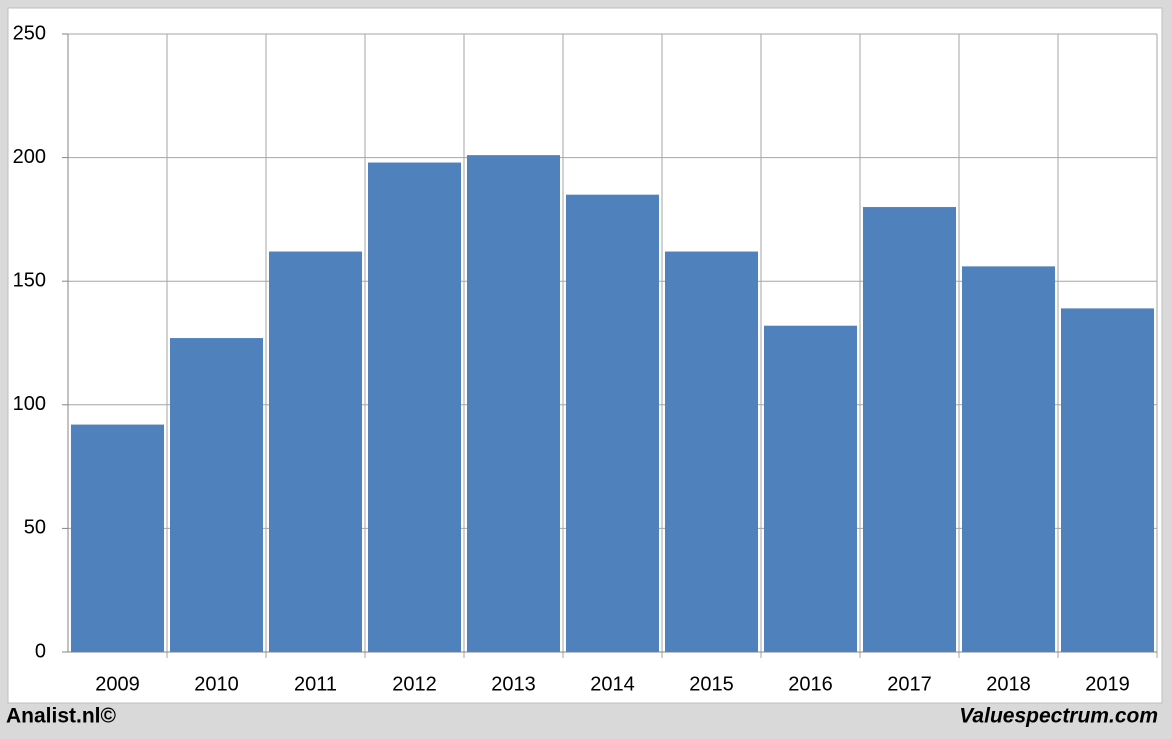 The image size is (1172, 739). I want to click on y-tick-label: 50, so click(35, 528).